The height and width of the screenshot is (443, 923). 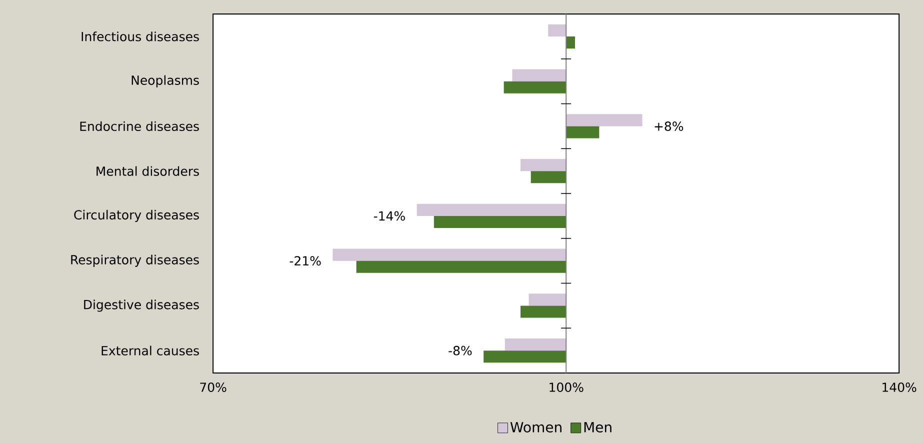 I want to click on y-tick-label: External causes, so click(x=150, y=351).